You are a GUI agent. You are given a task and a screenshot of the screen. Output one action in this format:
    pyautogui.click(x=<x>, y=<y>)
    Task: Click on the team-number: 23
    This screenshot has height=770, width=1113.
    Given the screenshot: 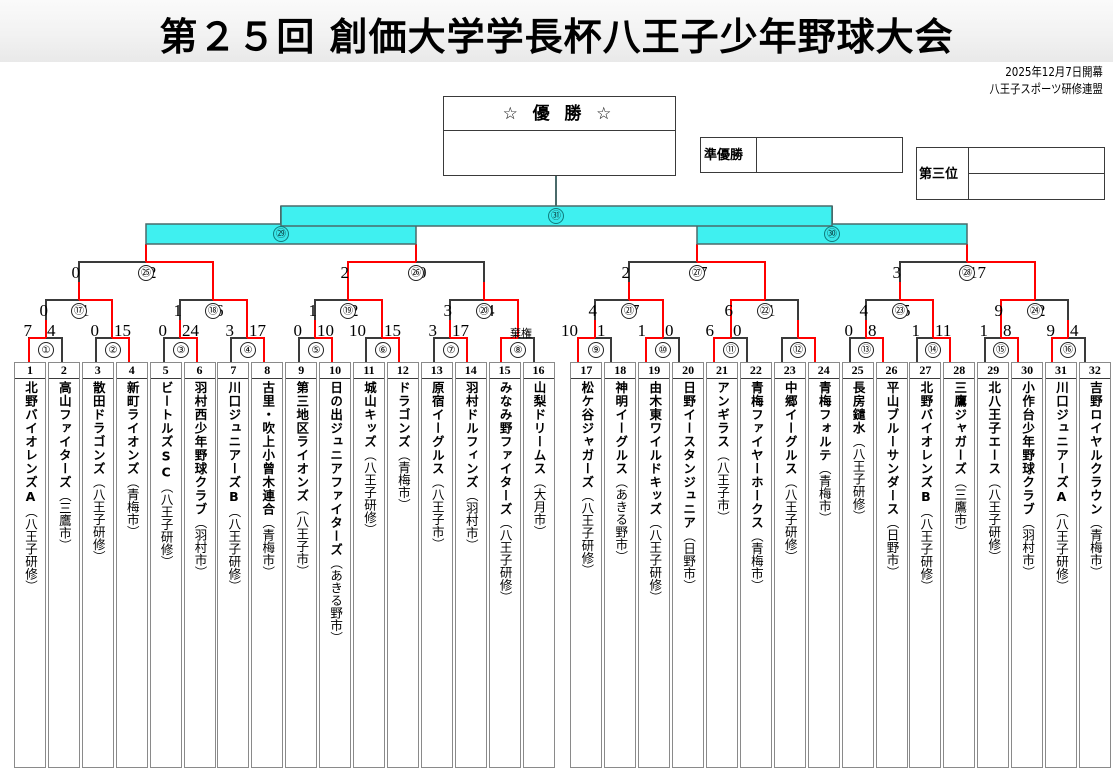 What is the action you would take?
    pyautogui.click(x=789, y=371)
    